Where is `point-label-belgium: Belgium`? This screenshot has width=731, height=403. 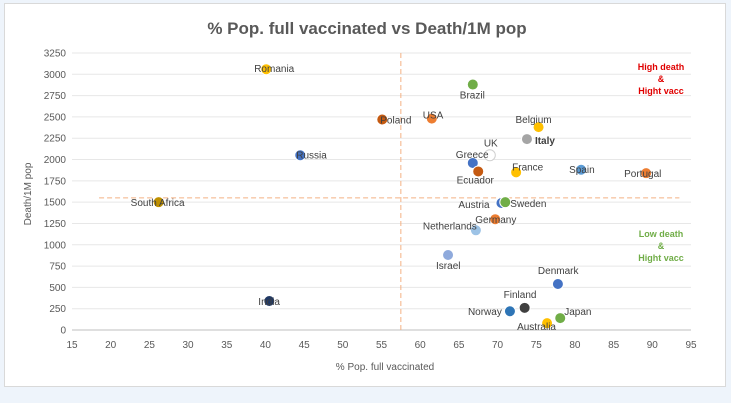 point-label-belgium: Belgium is located at coordinates (534, 120).